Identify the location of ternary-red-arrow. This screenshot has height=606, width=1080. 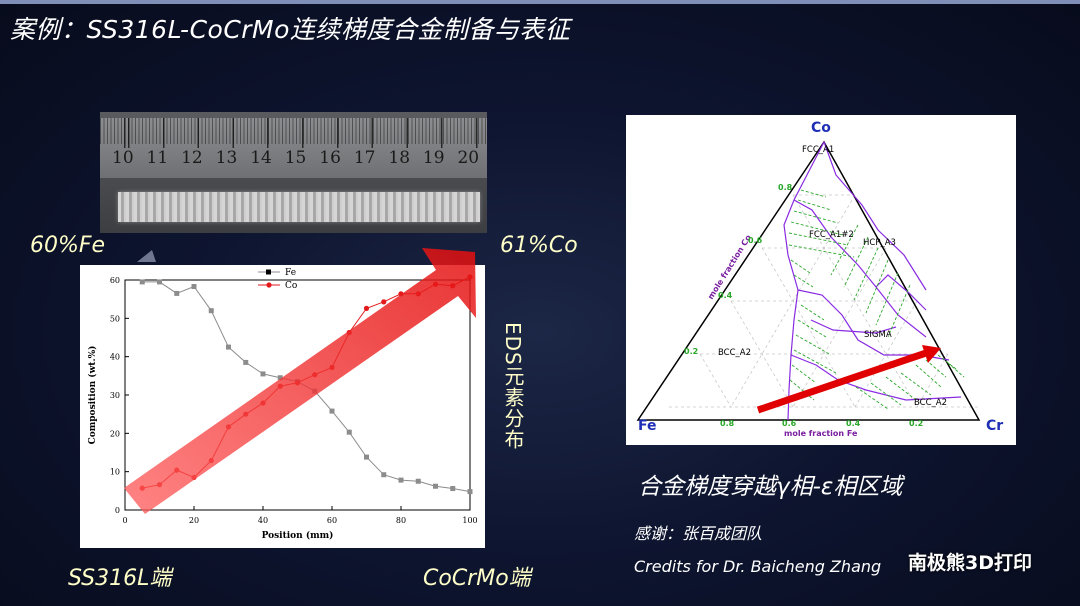
(843, 381).